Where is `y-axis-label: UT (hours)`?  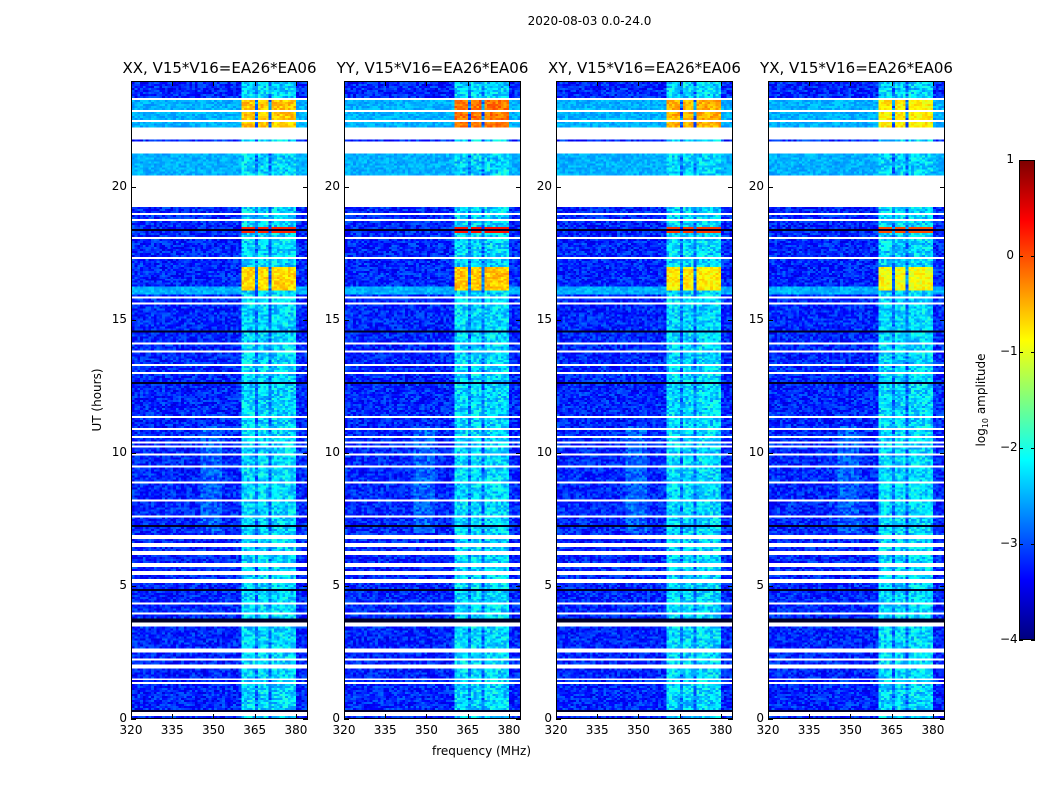 y-axis-label: UT (hours) is located at coordinates (97, 400).